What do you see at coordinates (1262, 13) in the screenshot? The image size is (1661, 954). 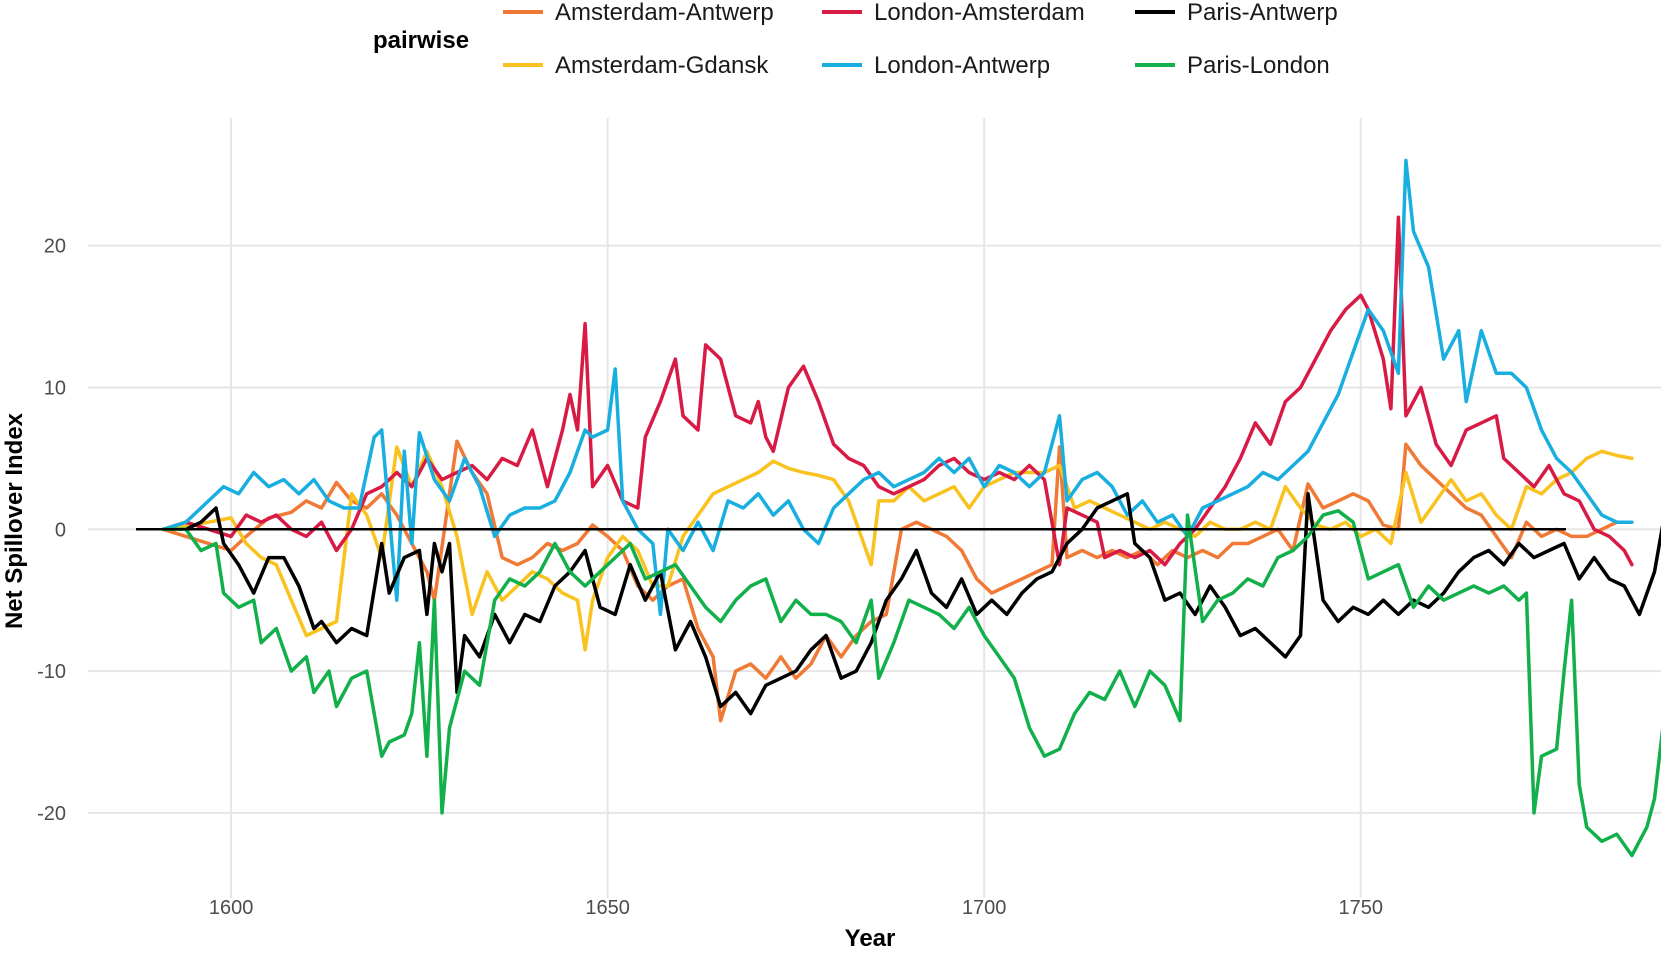 I see `legend-label-paris-antwerp: Paris-Antwerp` at bounding box center [1262, 13].